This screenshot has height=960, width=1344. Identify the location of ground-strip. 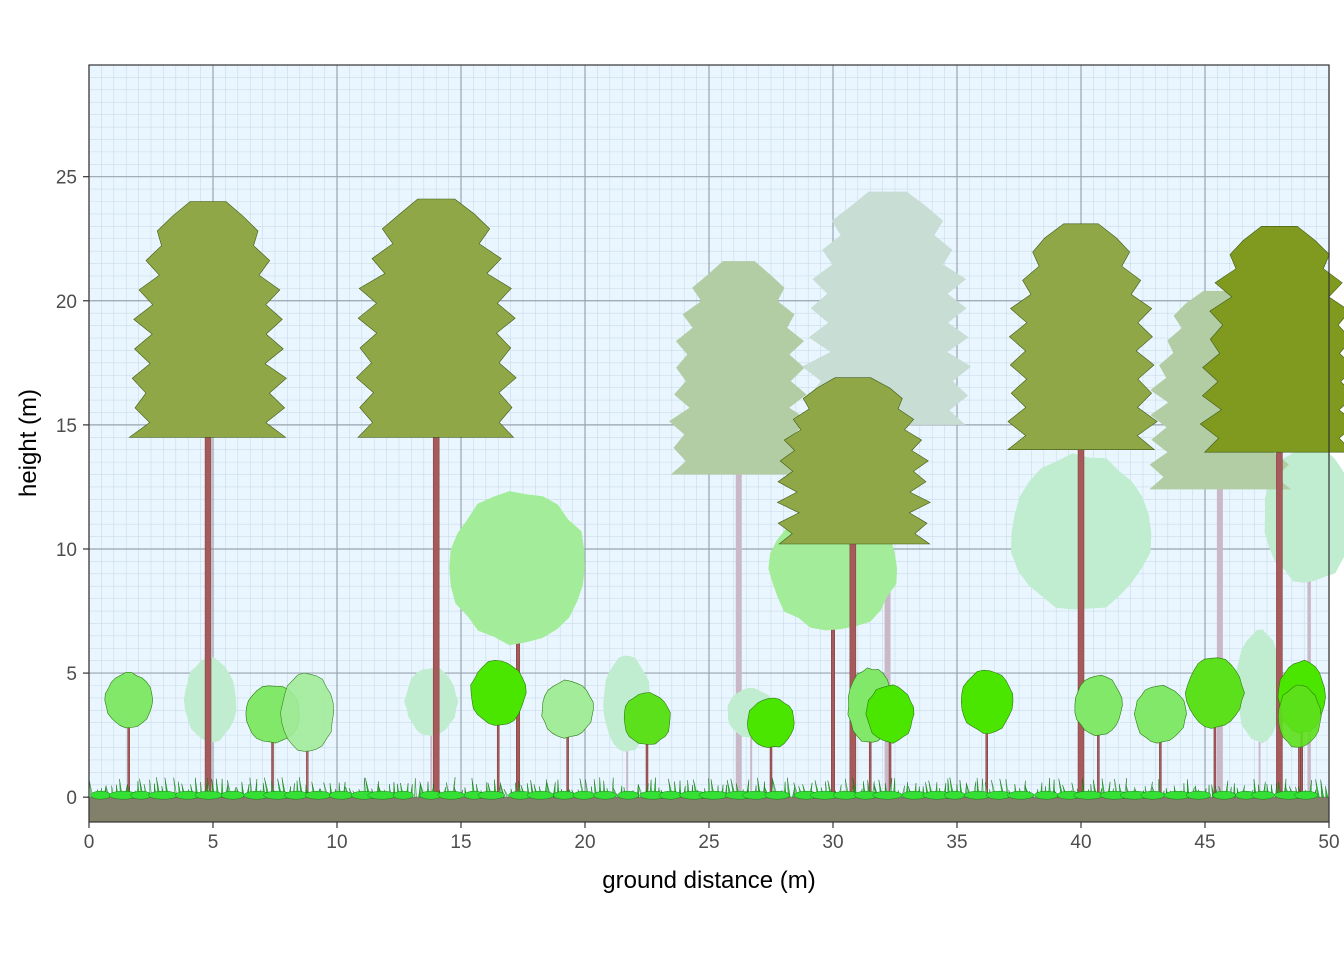
(709, 809).